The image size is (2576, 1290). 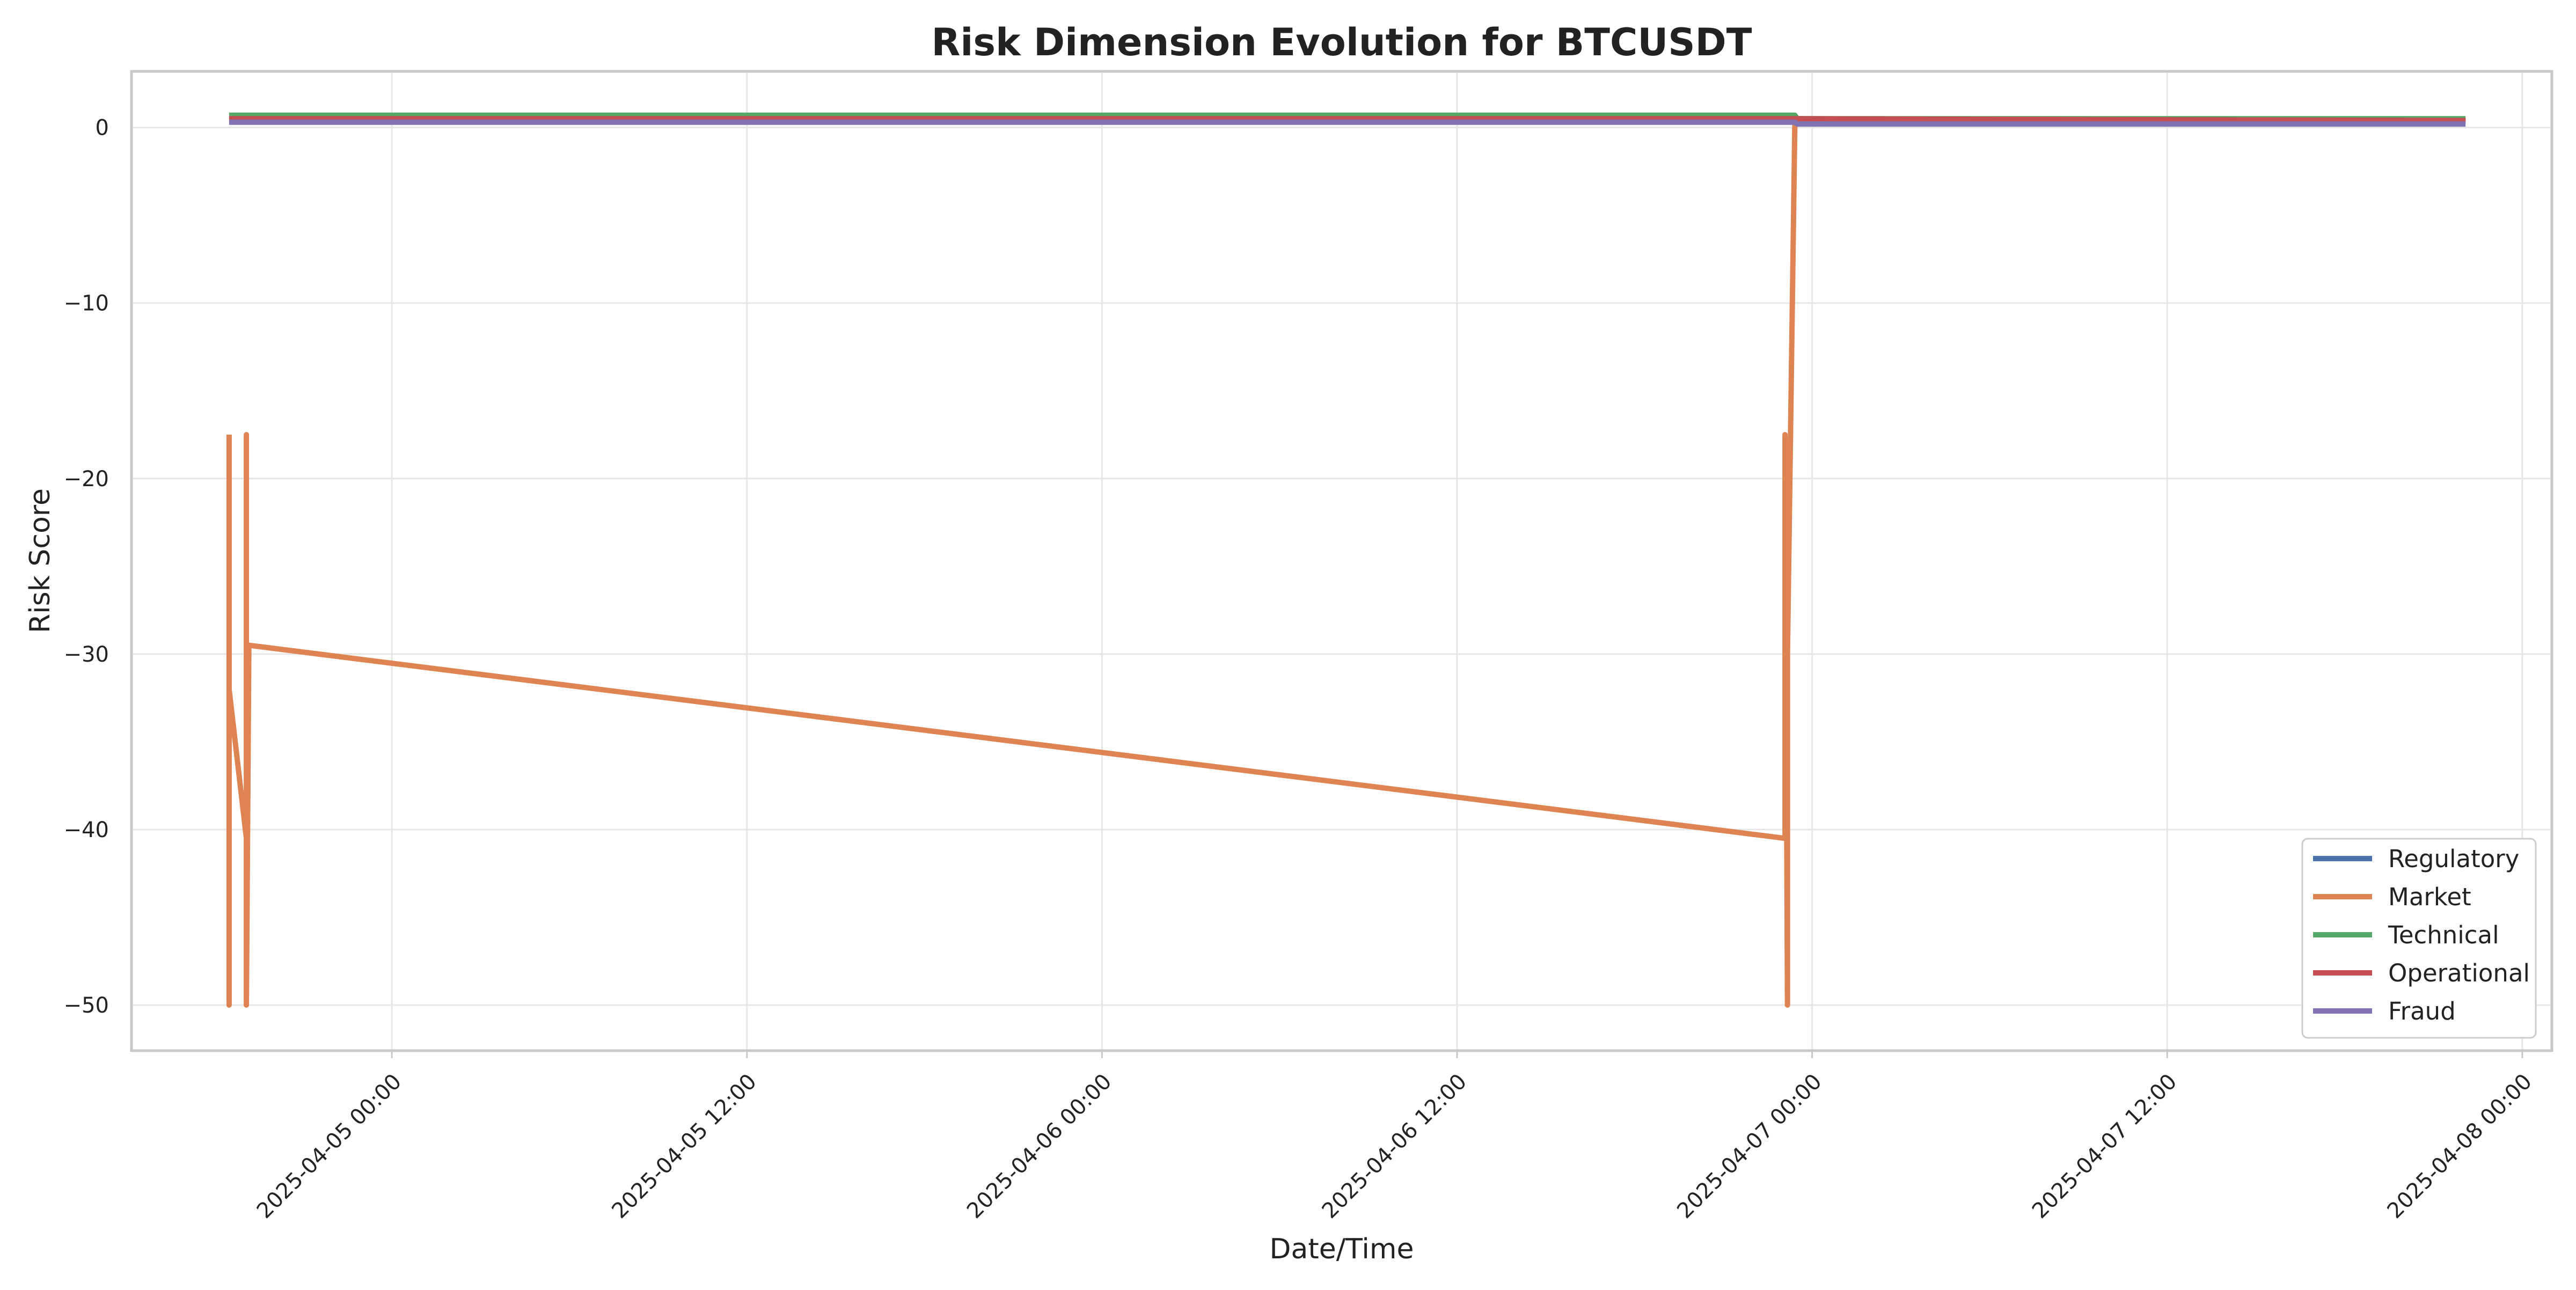 I want to click on legend-label-regulatory: Regulatory, so click(x=2453, y=859).